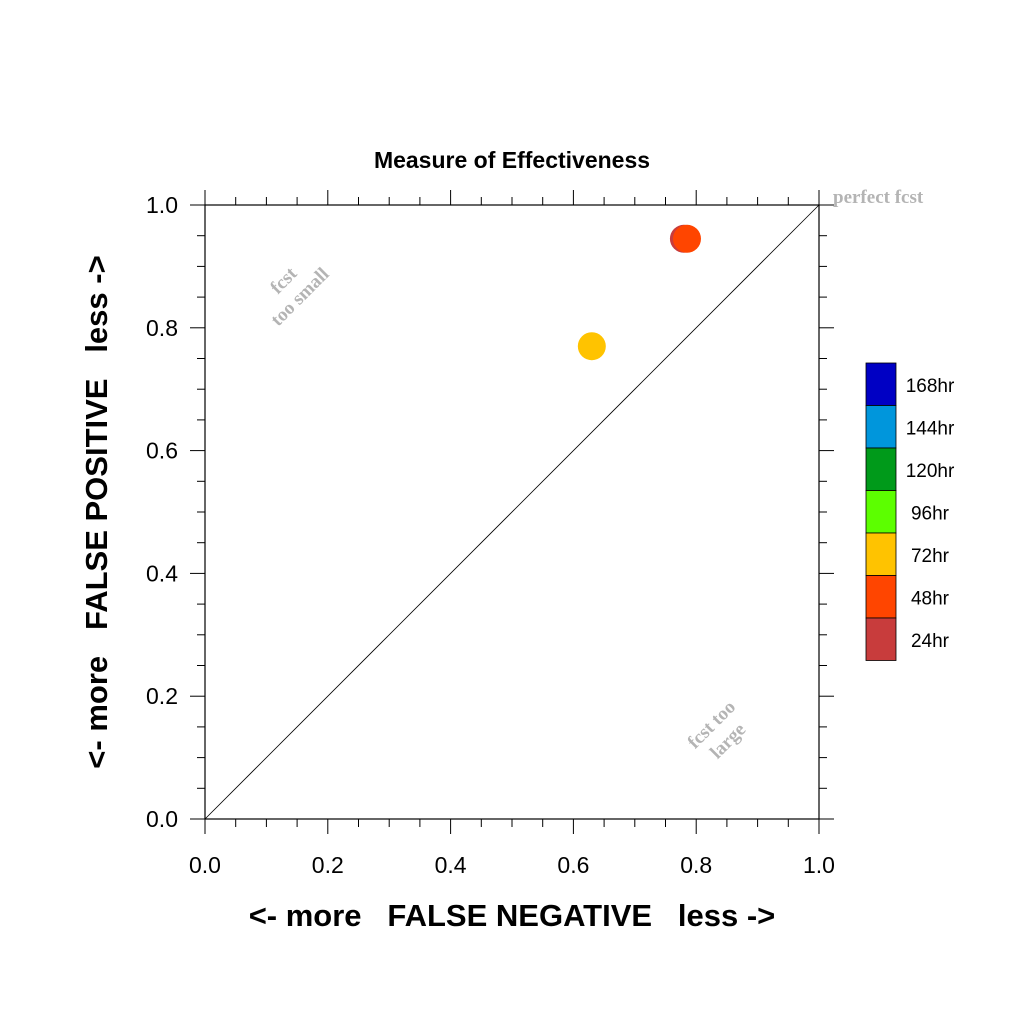  I want to click on y-tick-label: 0.6, so click(162, 451).